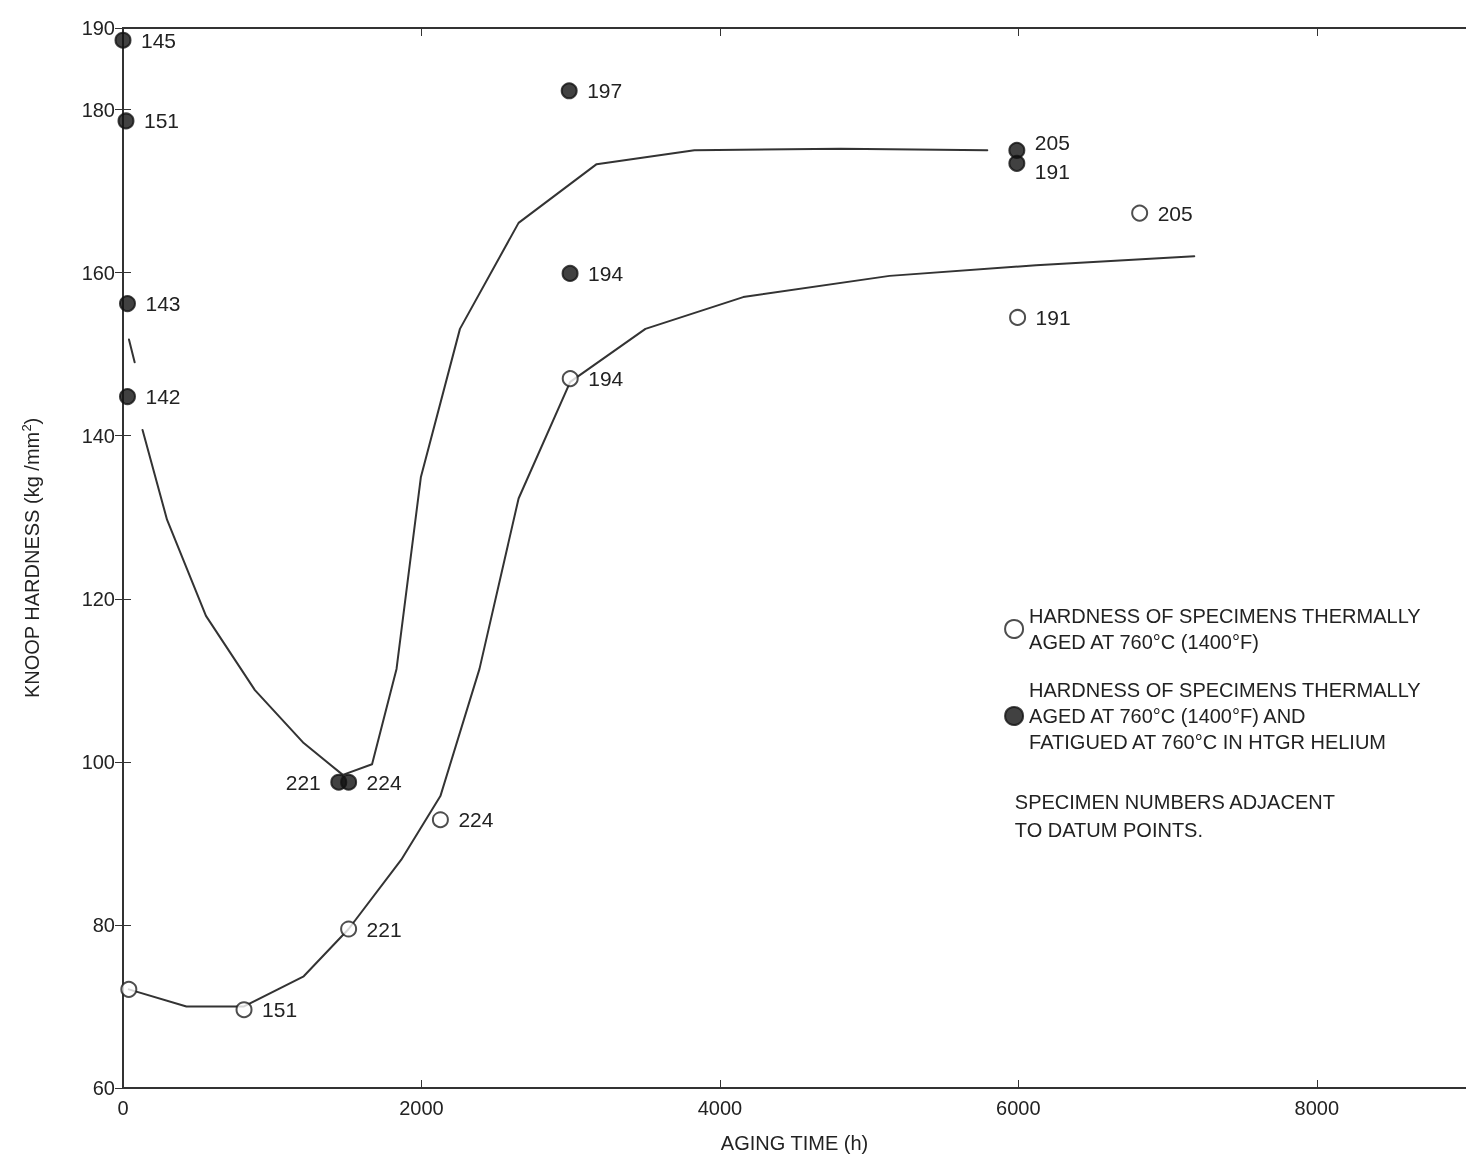 The height and width of the screenshot is (1167, 1474). What do you see at coordinates (98, 28) in the screenshot?
I see `y-tick-label: 190` at bounding box center [98, 28].